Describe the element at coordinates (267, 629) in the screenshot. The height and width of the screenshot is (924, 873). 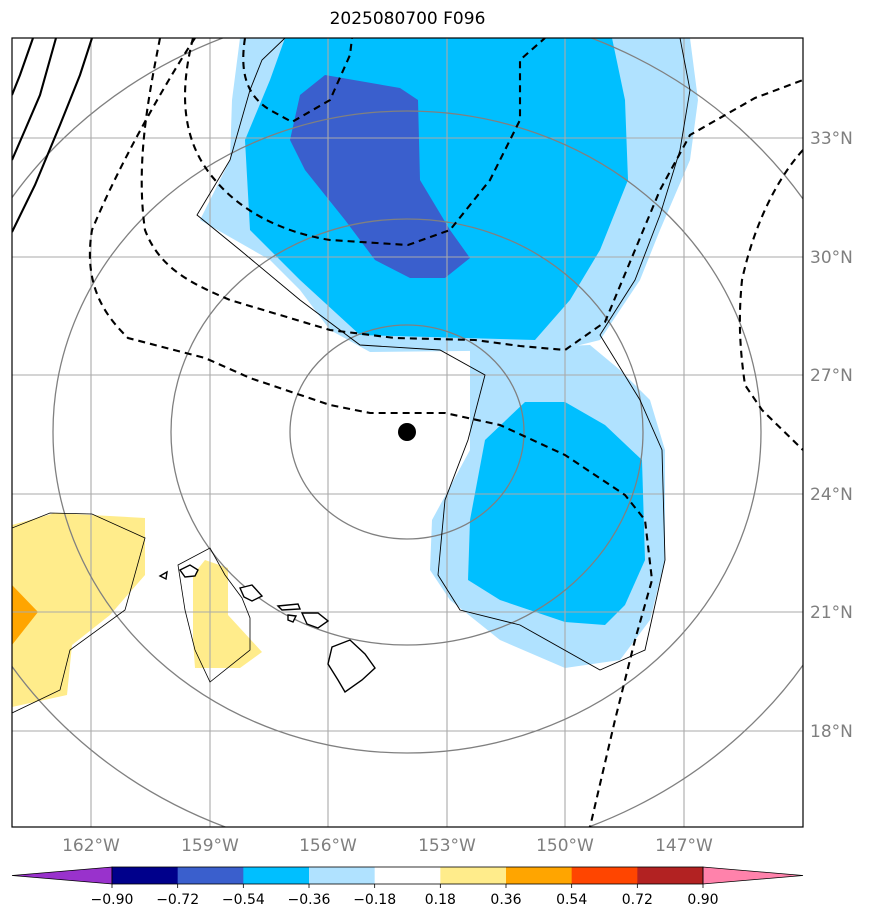
I see `hawaiian-islands` at that location.